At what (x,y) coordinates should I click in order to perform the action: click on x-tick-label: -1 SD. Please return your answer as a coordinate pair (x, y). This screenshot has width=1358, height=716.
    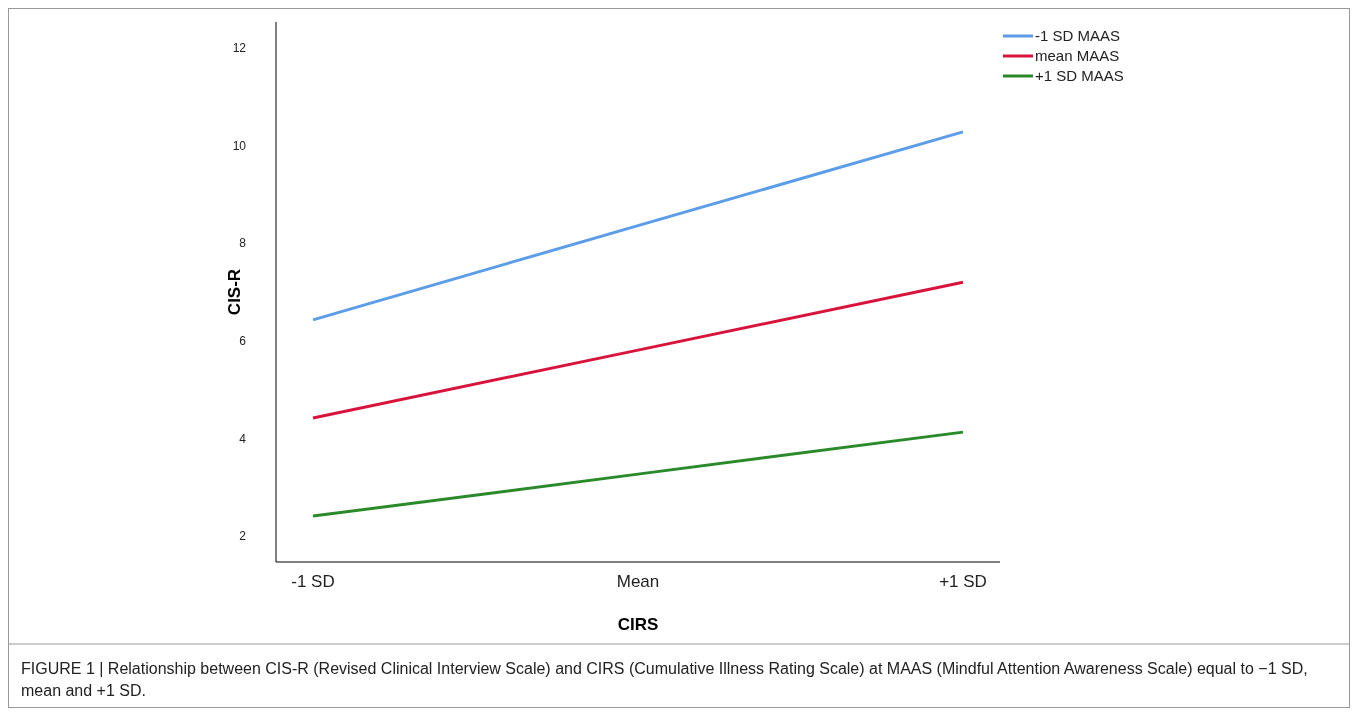
    Looking at the image, I should click on (313, 581).